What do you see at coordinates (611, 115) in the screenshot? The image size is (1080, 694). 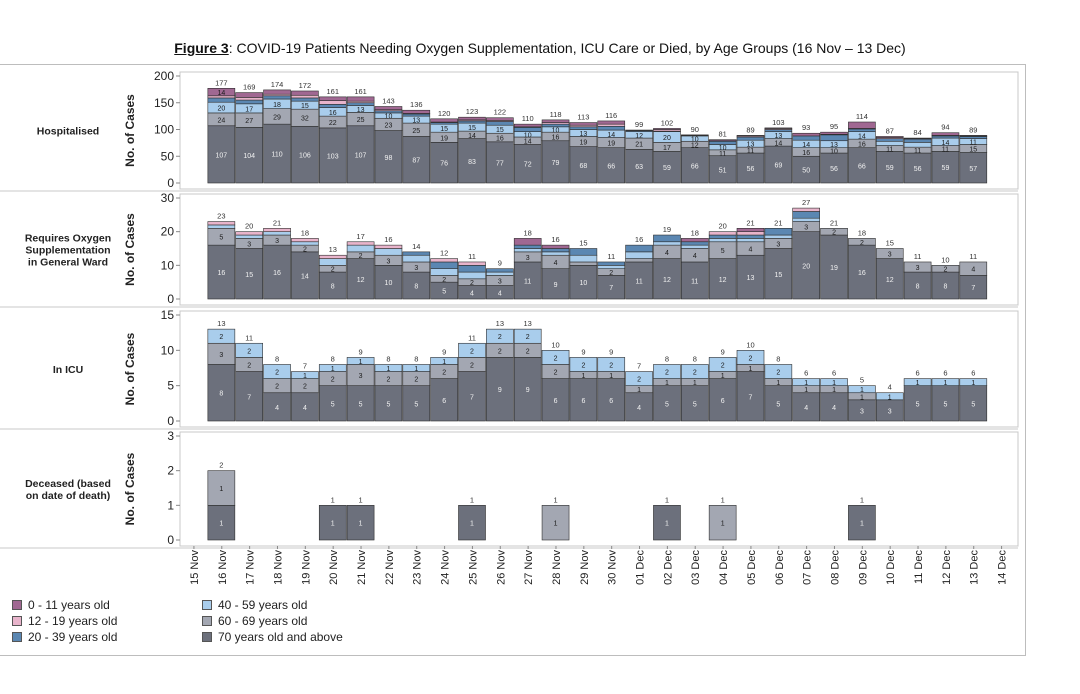 I see `total-label: 116` at bounding box center [611, 115].